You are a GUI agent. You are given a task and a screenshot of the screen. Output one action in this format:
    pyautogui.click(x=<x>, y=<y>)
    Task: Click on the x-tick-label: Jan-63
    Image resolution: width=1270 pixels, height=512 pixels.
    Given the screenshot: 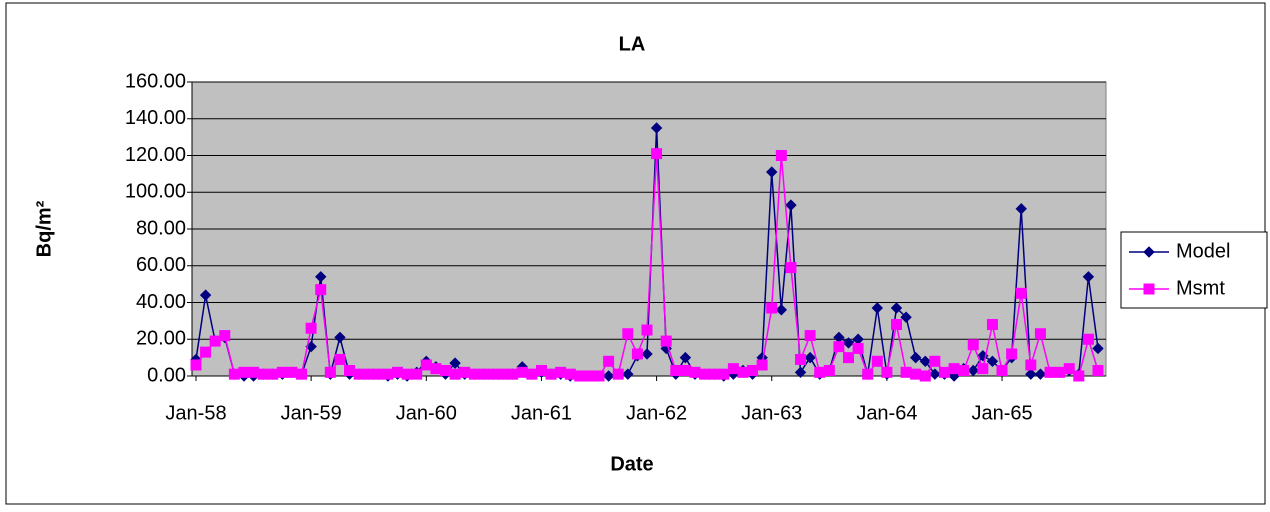 What is the action you would take?
    pyautogui.click(x=771, y=413)
    